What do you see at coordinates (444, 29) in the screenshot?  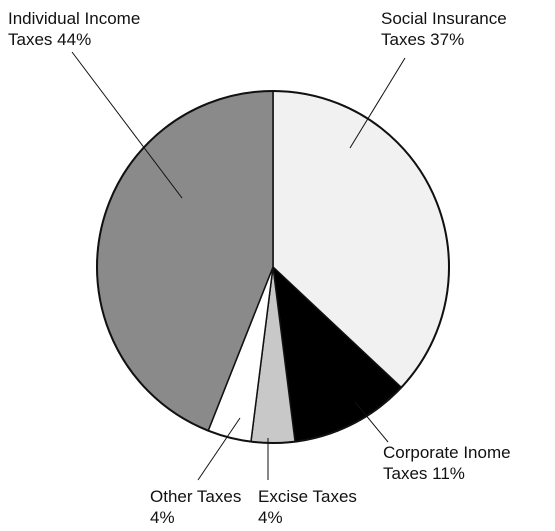 I see `slice-label: Social Insurance Taxes 37%` at bounding box center [444, 29].